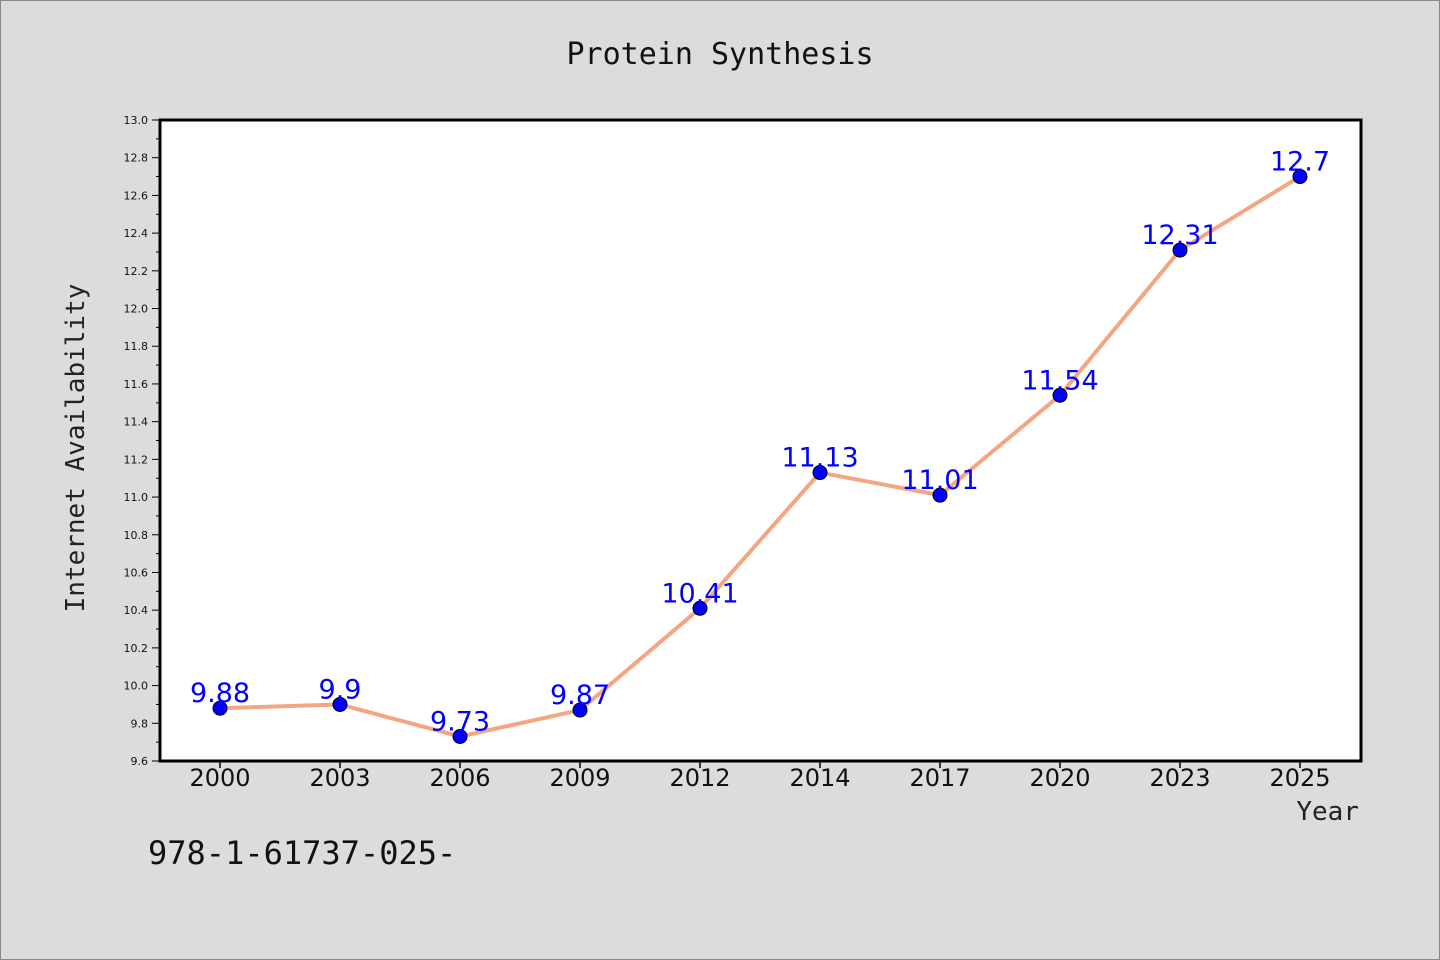 The image size is (1440, 960). I want to click on data-label: 9.73, so click(460, 721).